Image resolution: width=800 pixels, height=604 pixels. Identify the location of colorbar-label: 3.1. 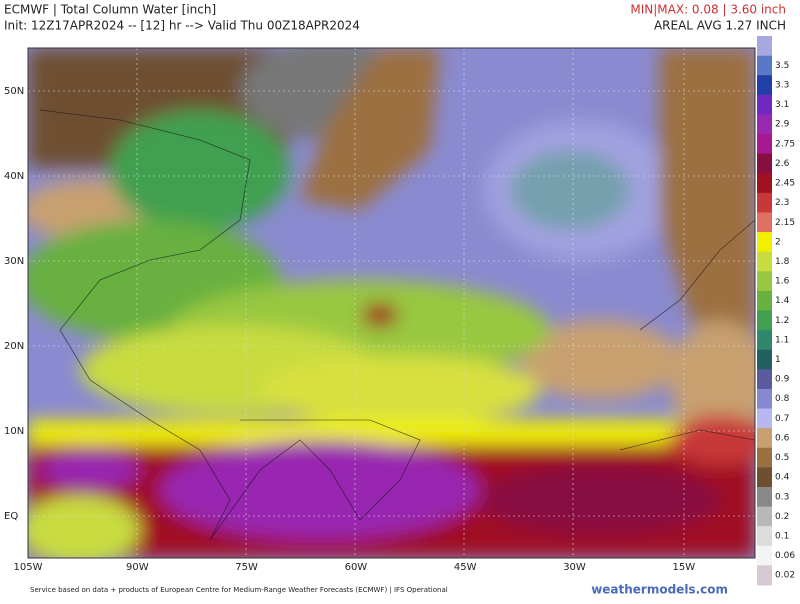
(782, 105).